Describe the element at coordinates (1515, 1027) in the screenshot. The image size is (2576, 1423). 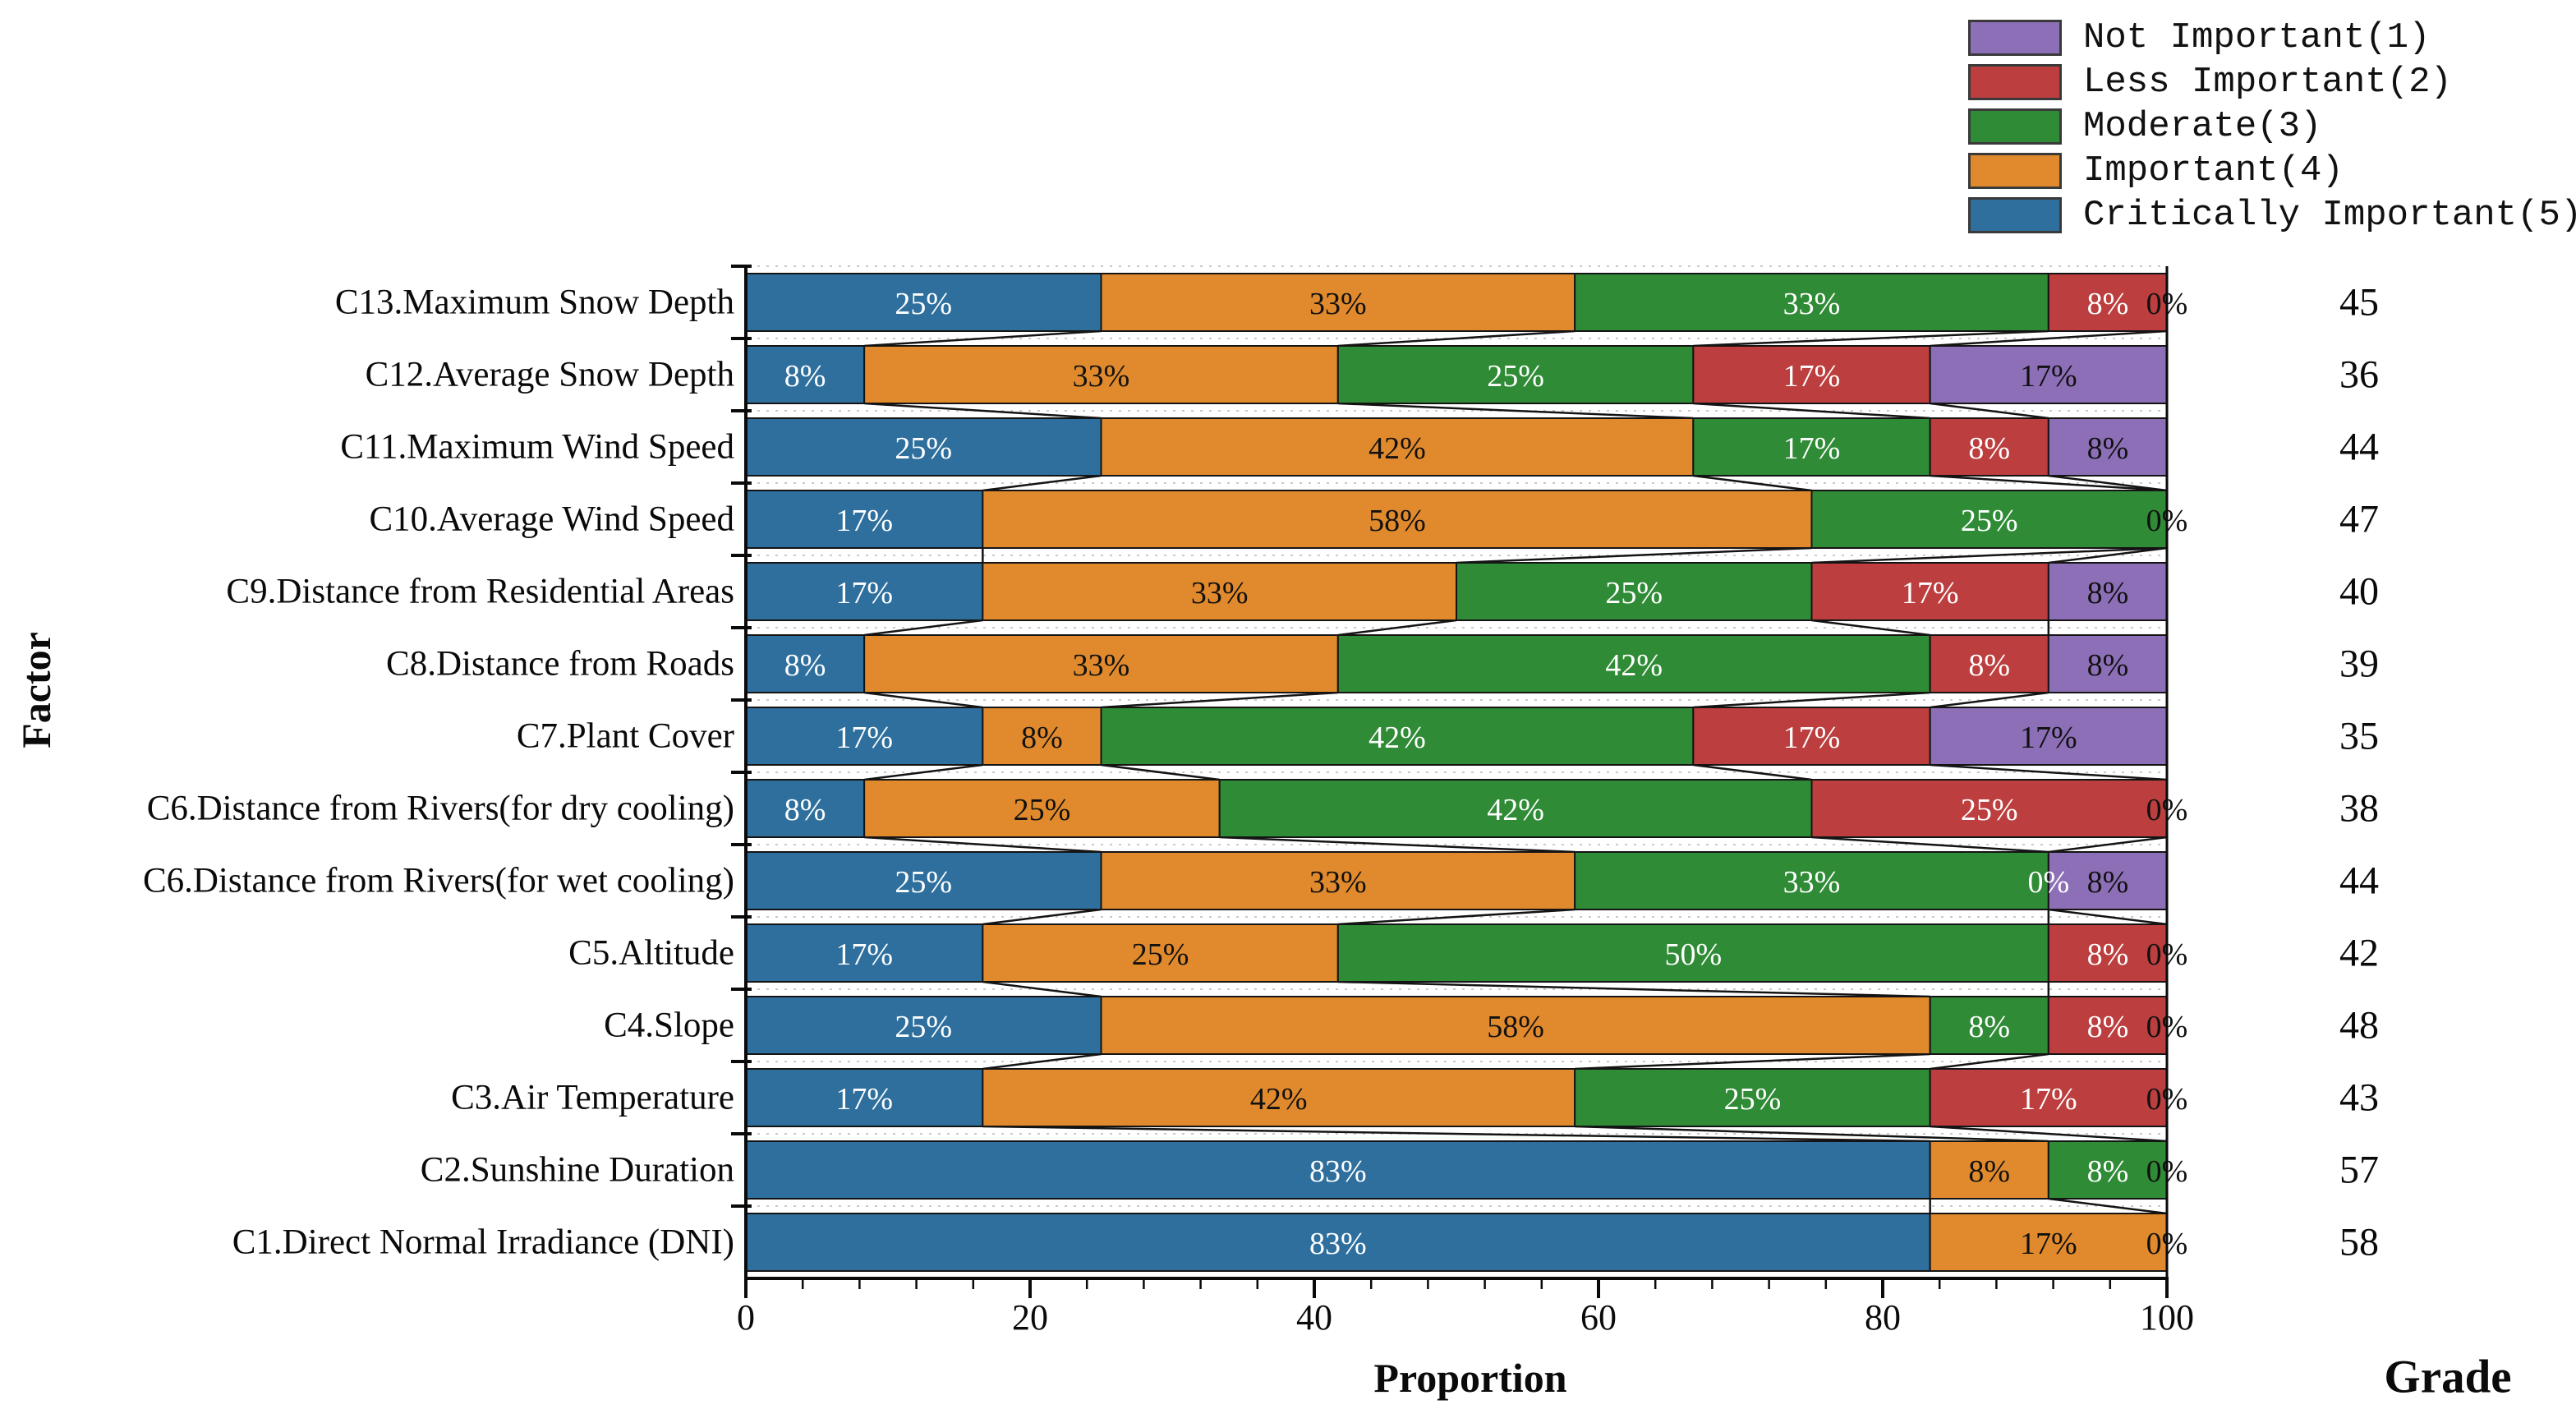
I see `bar-segment-label: 58%` at that location.